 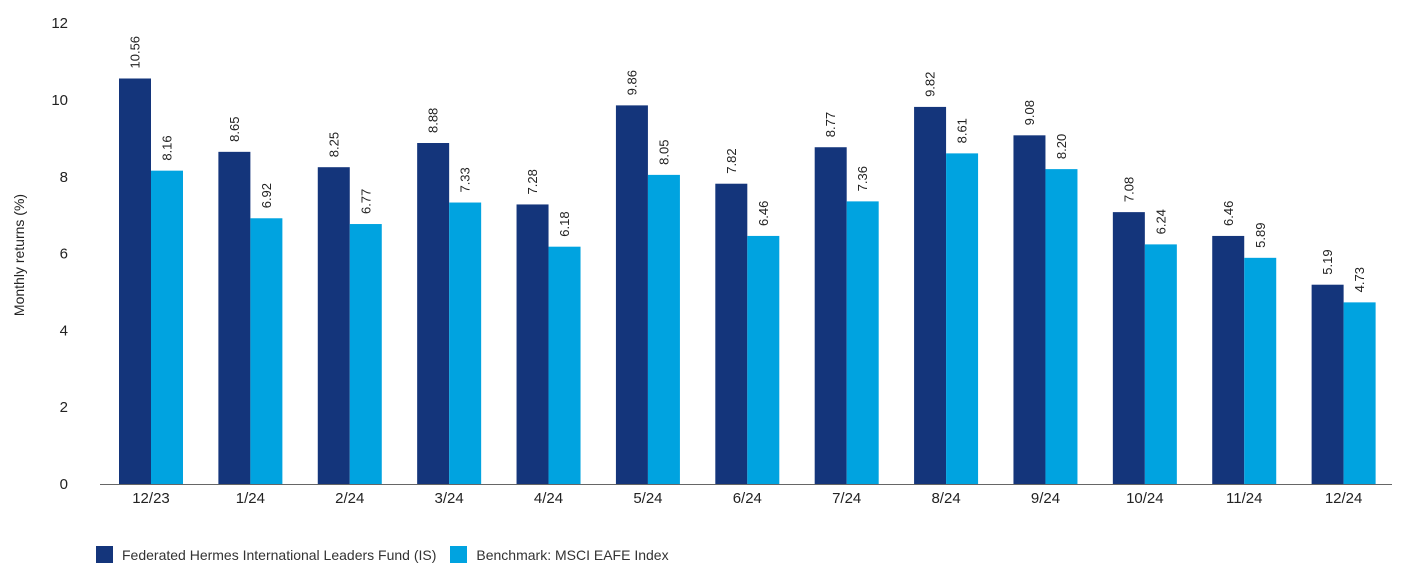 I want to click on y-axis-label: Monthly returns (%), so click(x=19, y=255).